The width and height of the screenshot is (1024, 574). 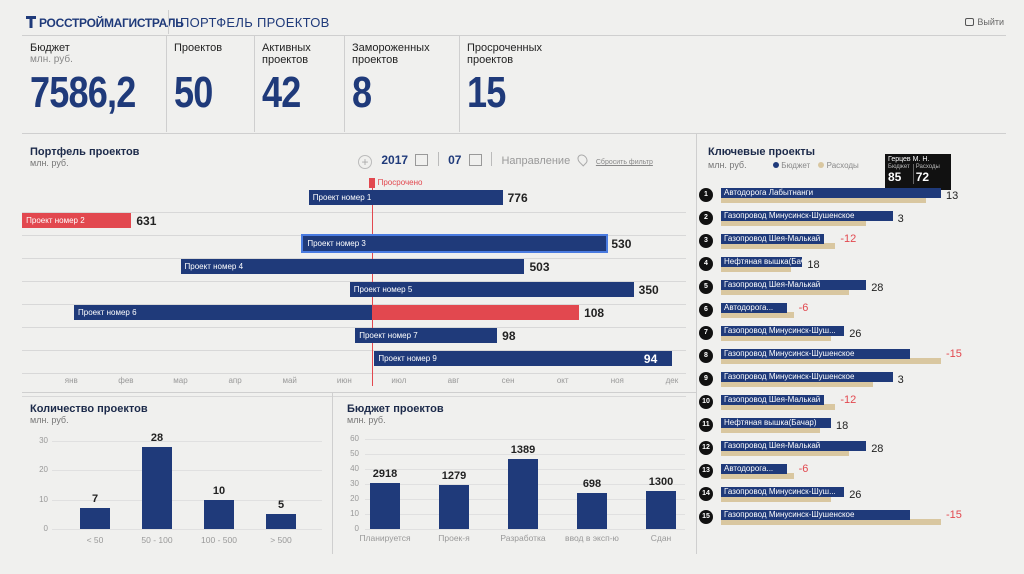 What do you see at coordinates (352, 266) in the screenshot?
I see `project-bar: Проект номер 4` at bounding box center [352, 266].